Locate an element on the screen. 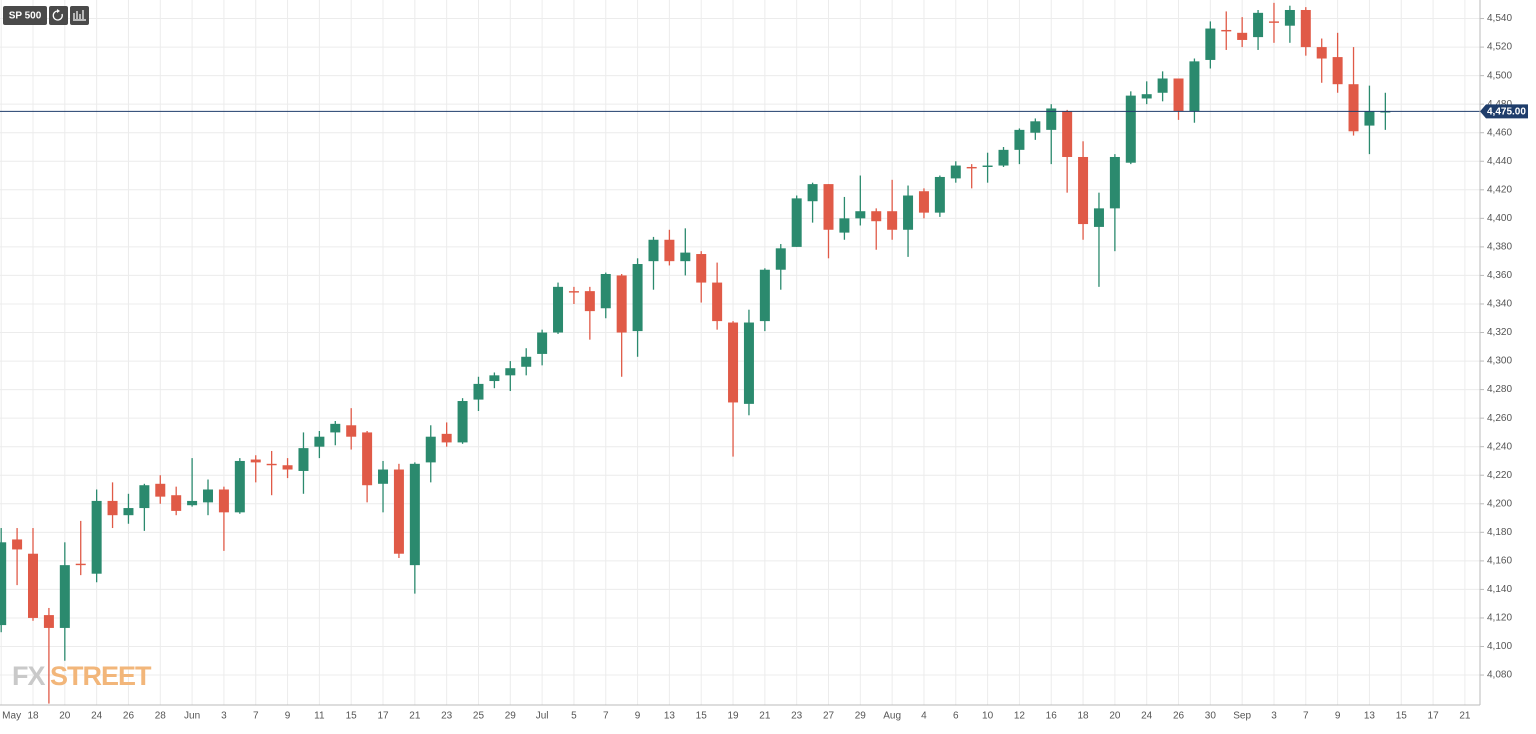 The image size is (1536, 734). x-tick-label: 11 is located at coordinates (319, 716).